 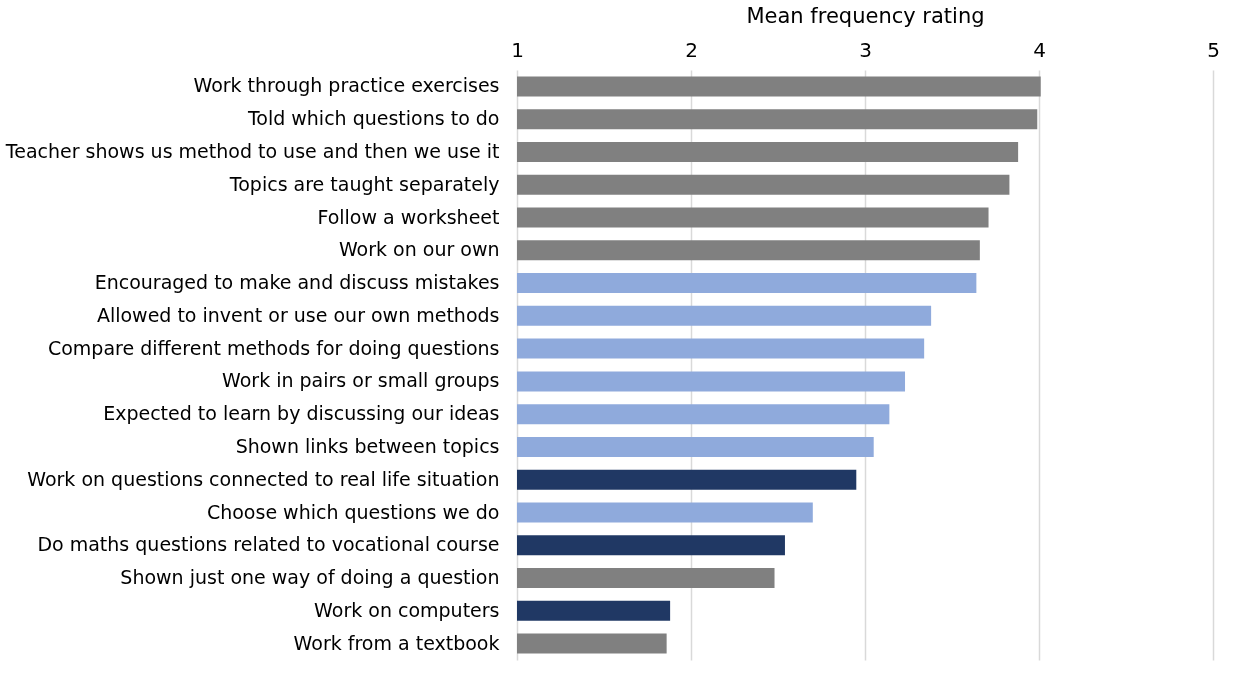 I want to click on y-tick-label: Told which questions to do, so click(x=373, y=118).